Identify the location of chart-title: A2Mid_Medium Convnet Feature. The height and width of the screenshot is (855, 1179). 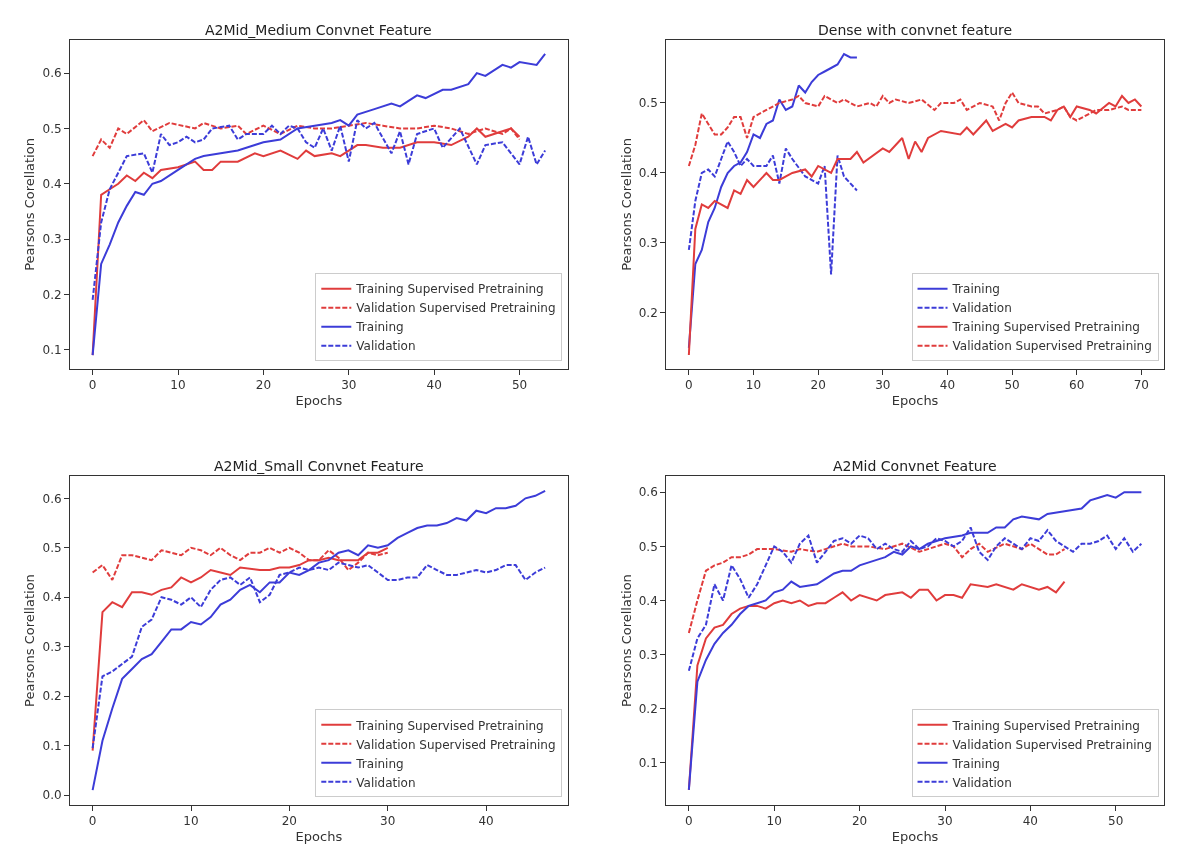
(318, 30).